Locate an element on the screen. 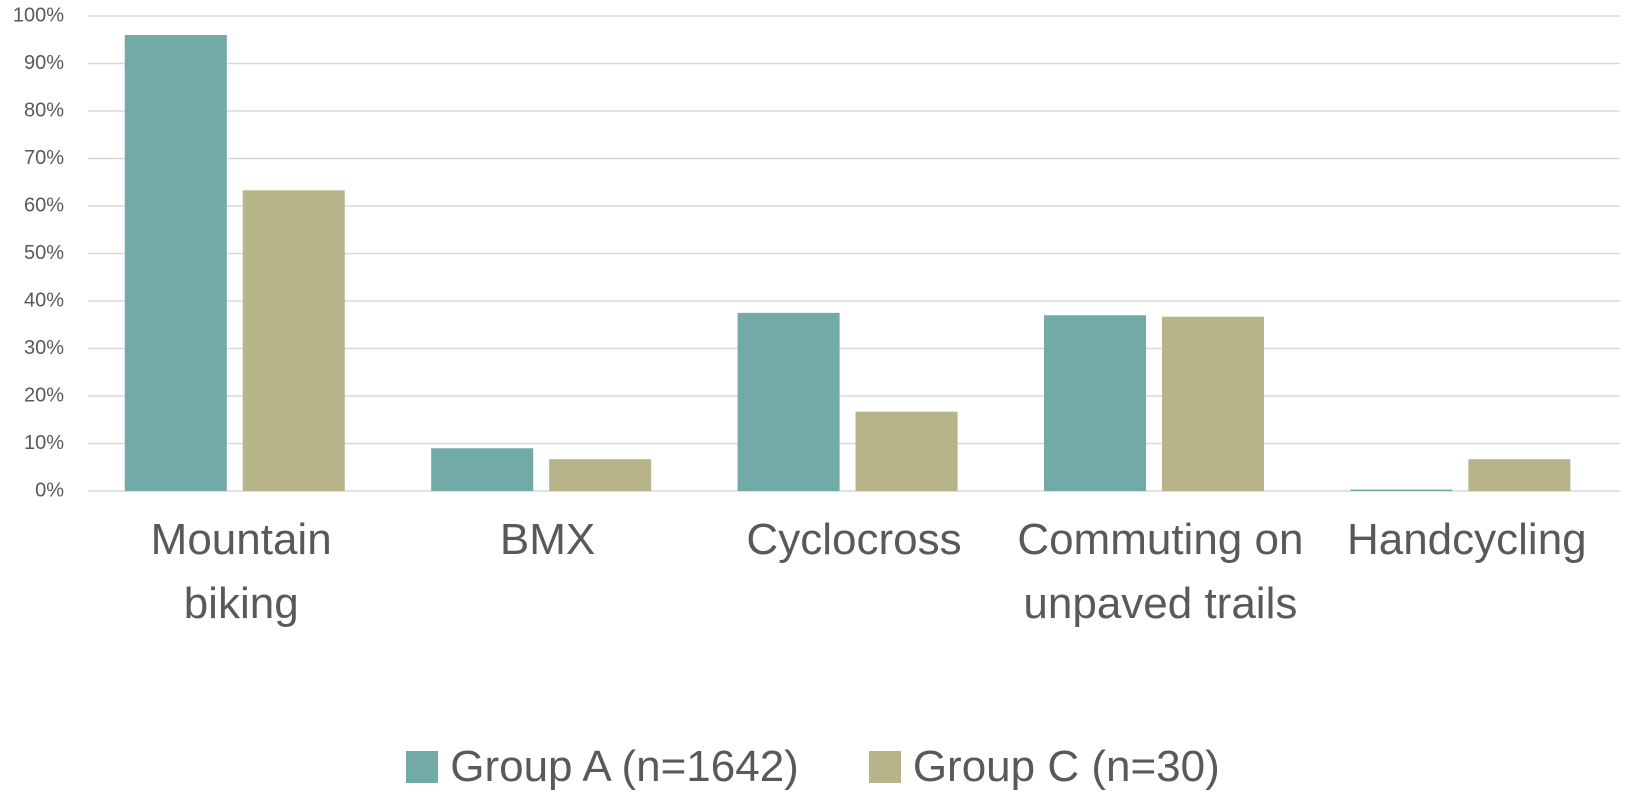  x-tick-label: Commuting on unpaved trails is located at coordinates (1160, 571).